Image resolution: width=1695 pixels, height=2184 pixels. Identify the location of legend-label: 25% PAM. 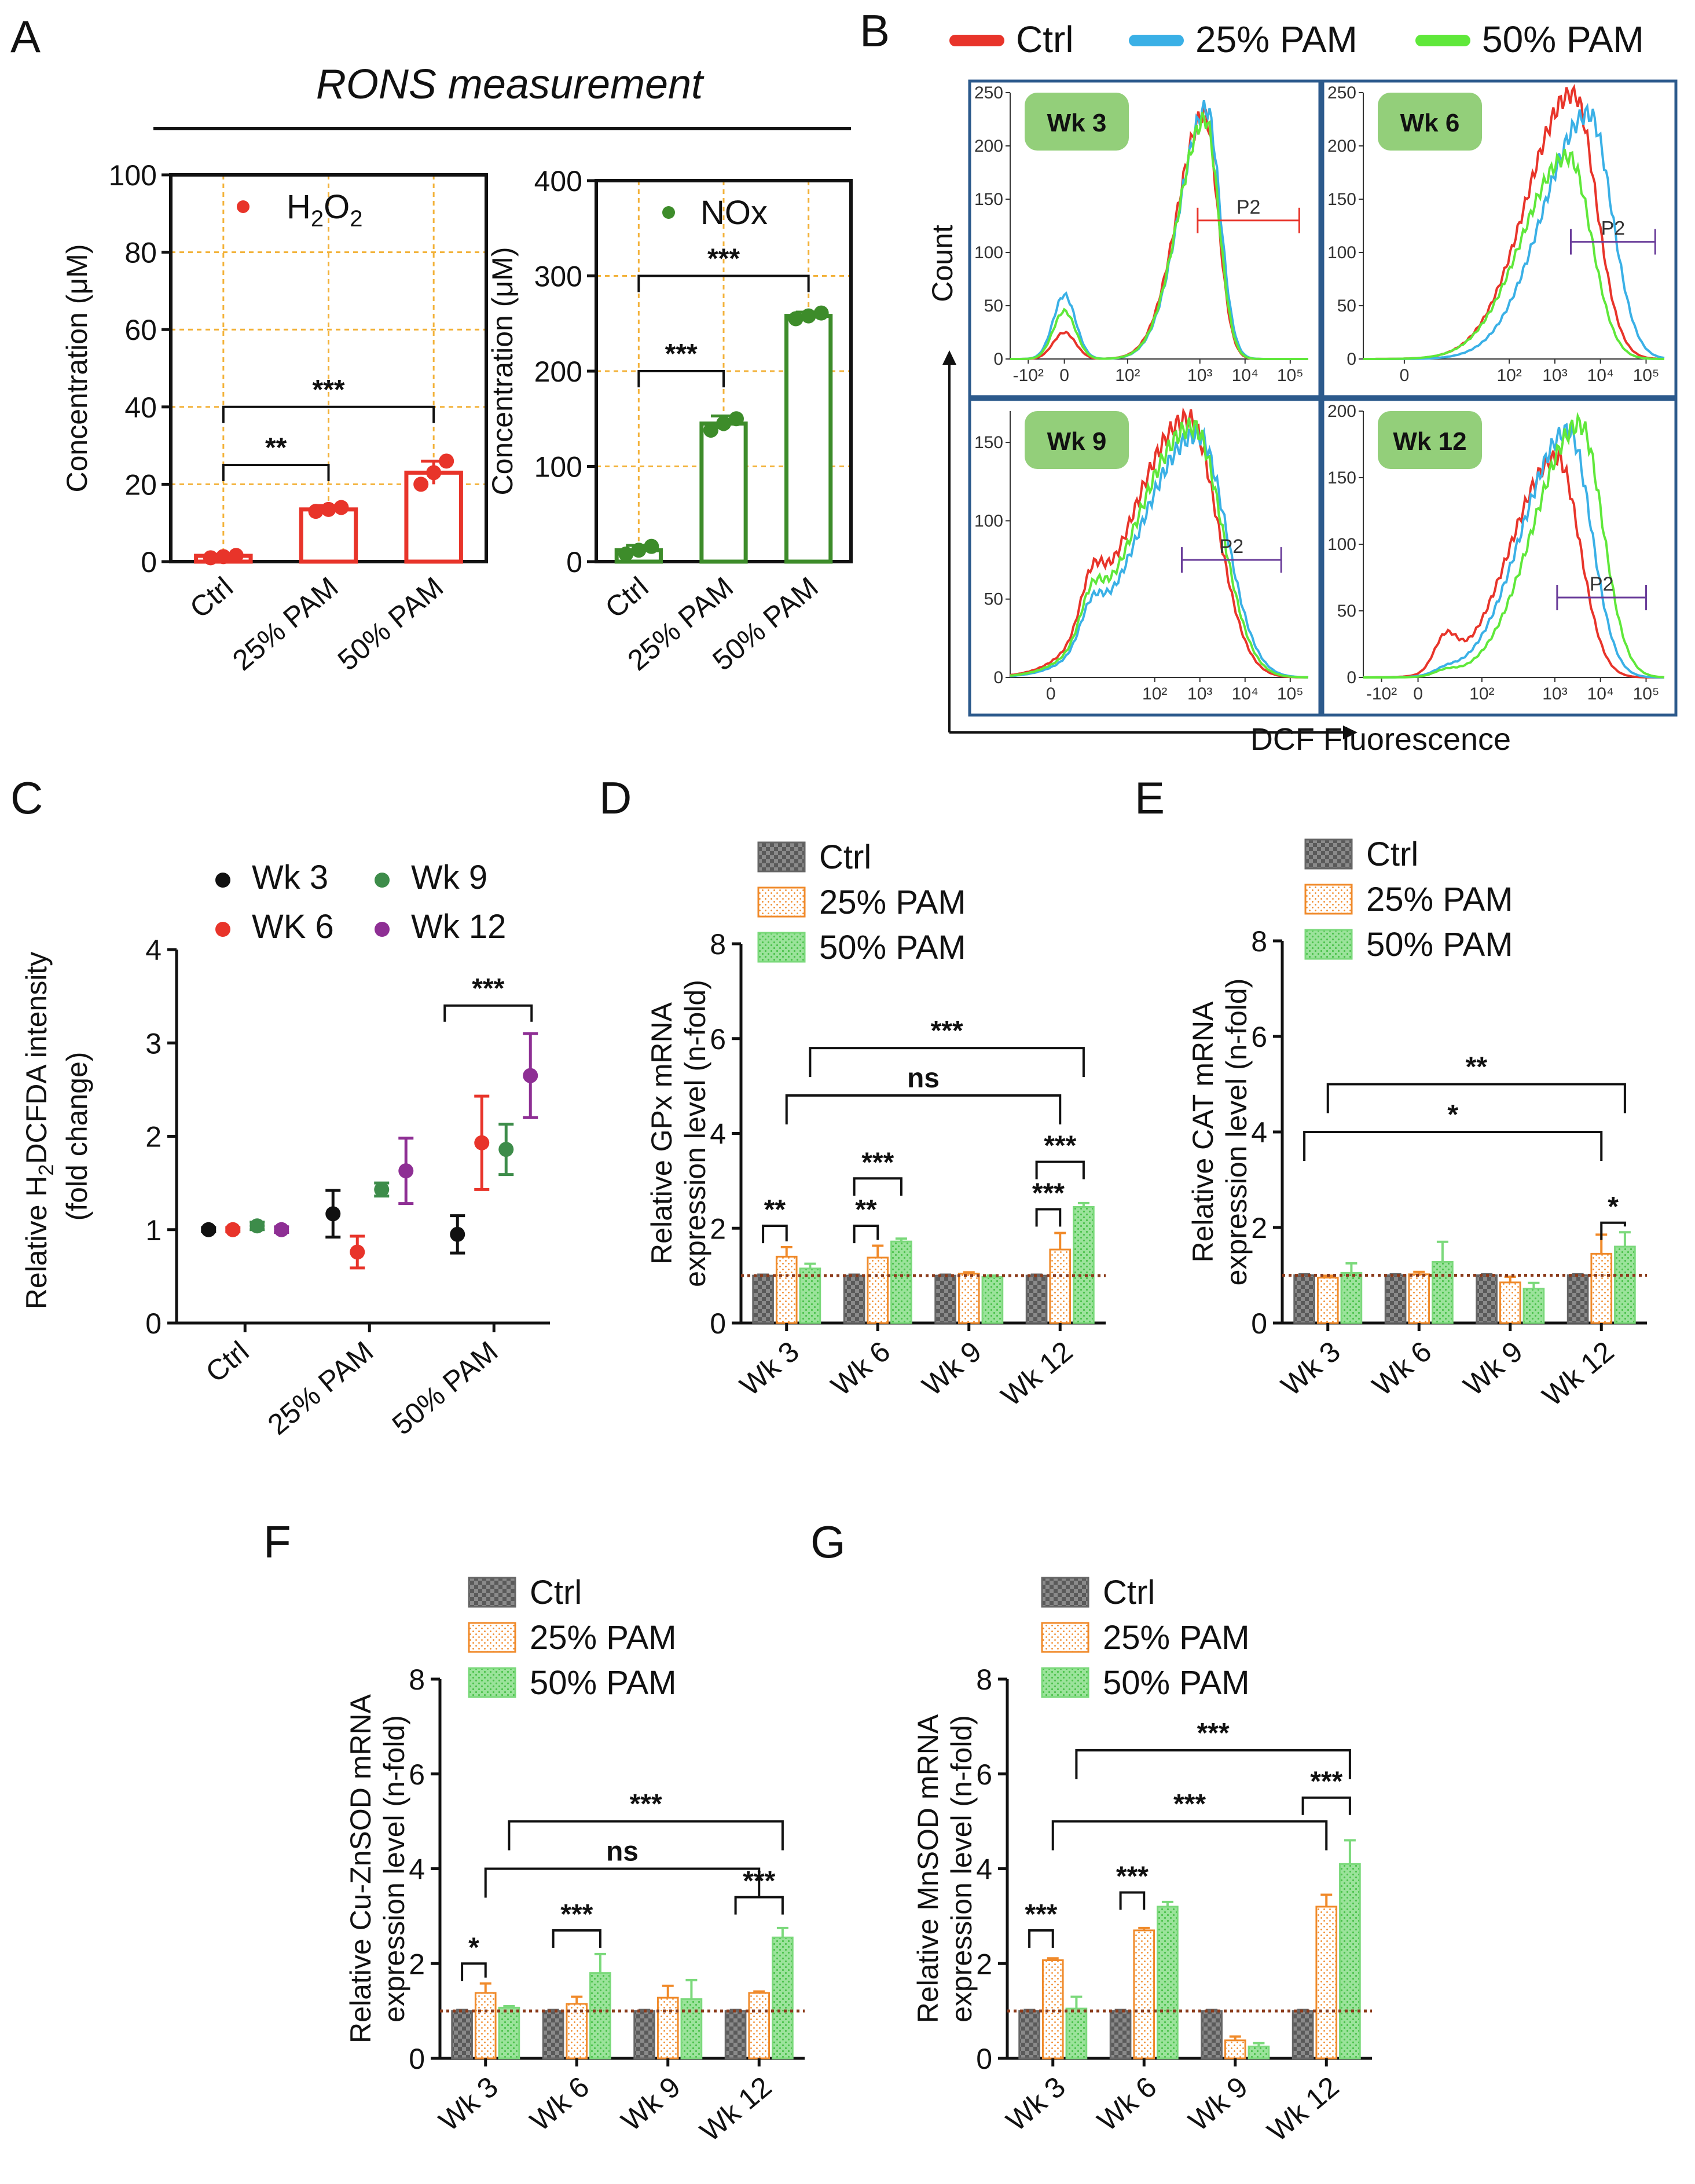
(1440, 899).